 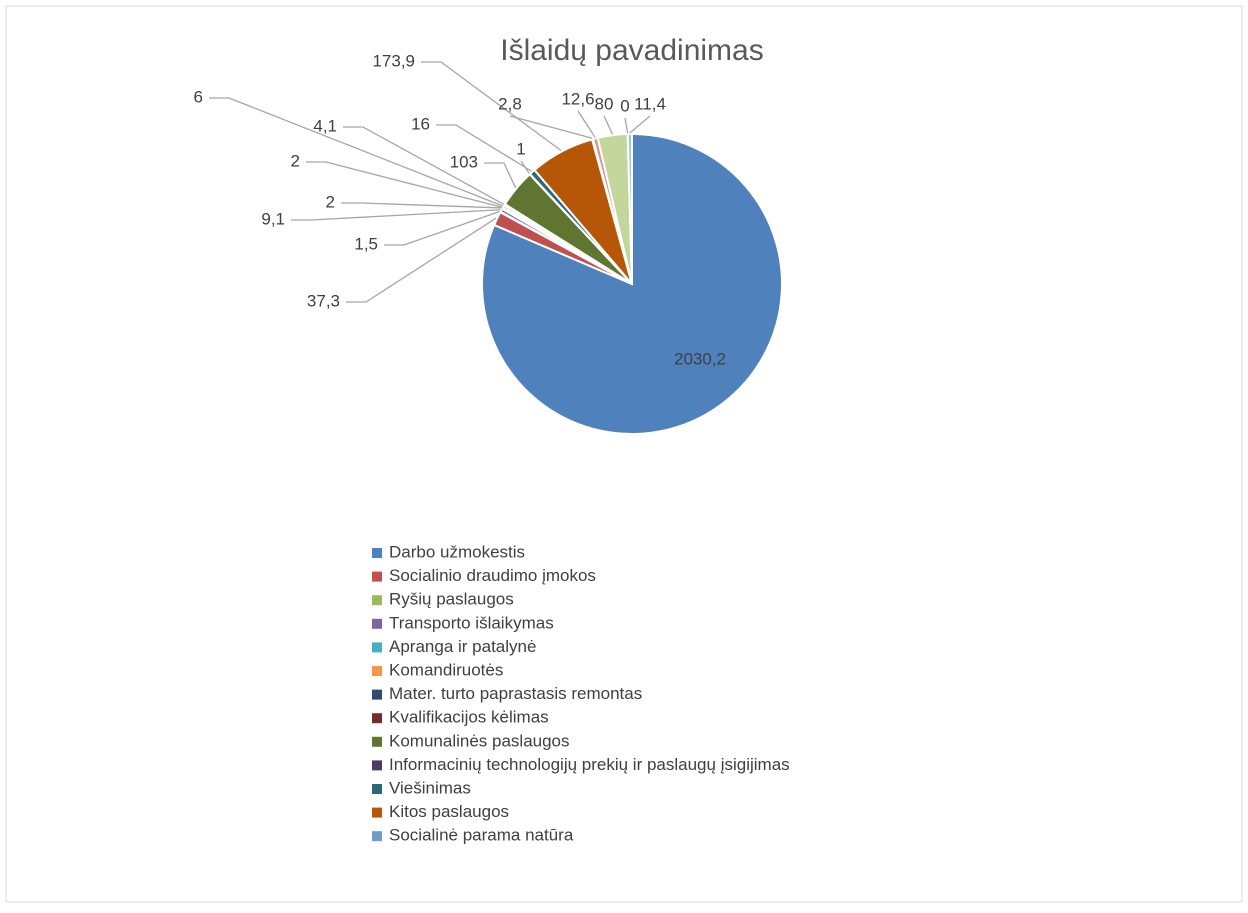 What do you see at coordinates (462, 646) in the screenshot?
I see `legend-label: Apranga ir patalynė` at bounding box center [462, 646].